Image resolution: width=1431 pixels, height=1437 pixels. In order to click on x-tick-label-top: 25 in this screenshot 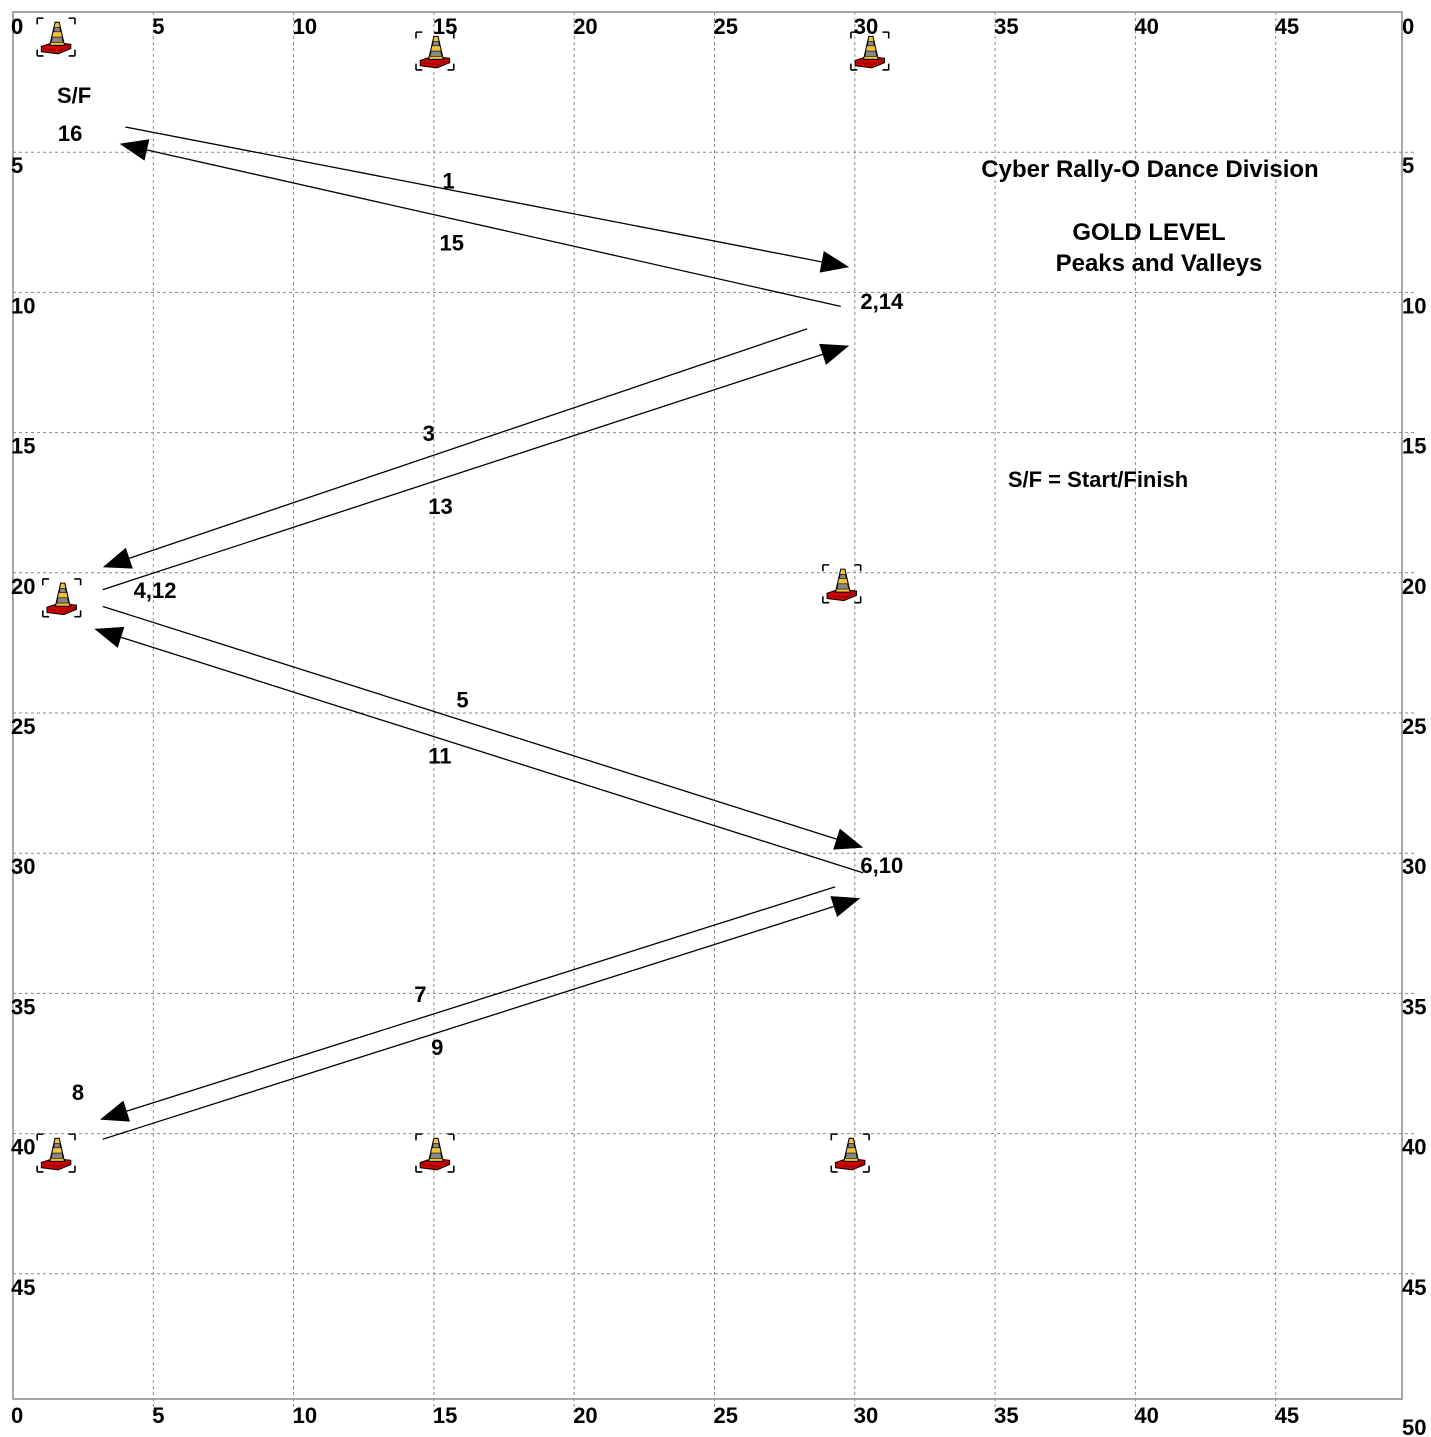, I will do `click(726, 26)`.